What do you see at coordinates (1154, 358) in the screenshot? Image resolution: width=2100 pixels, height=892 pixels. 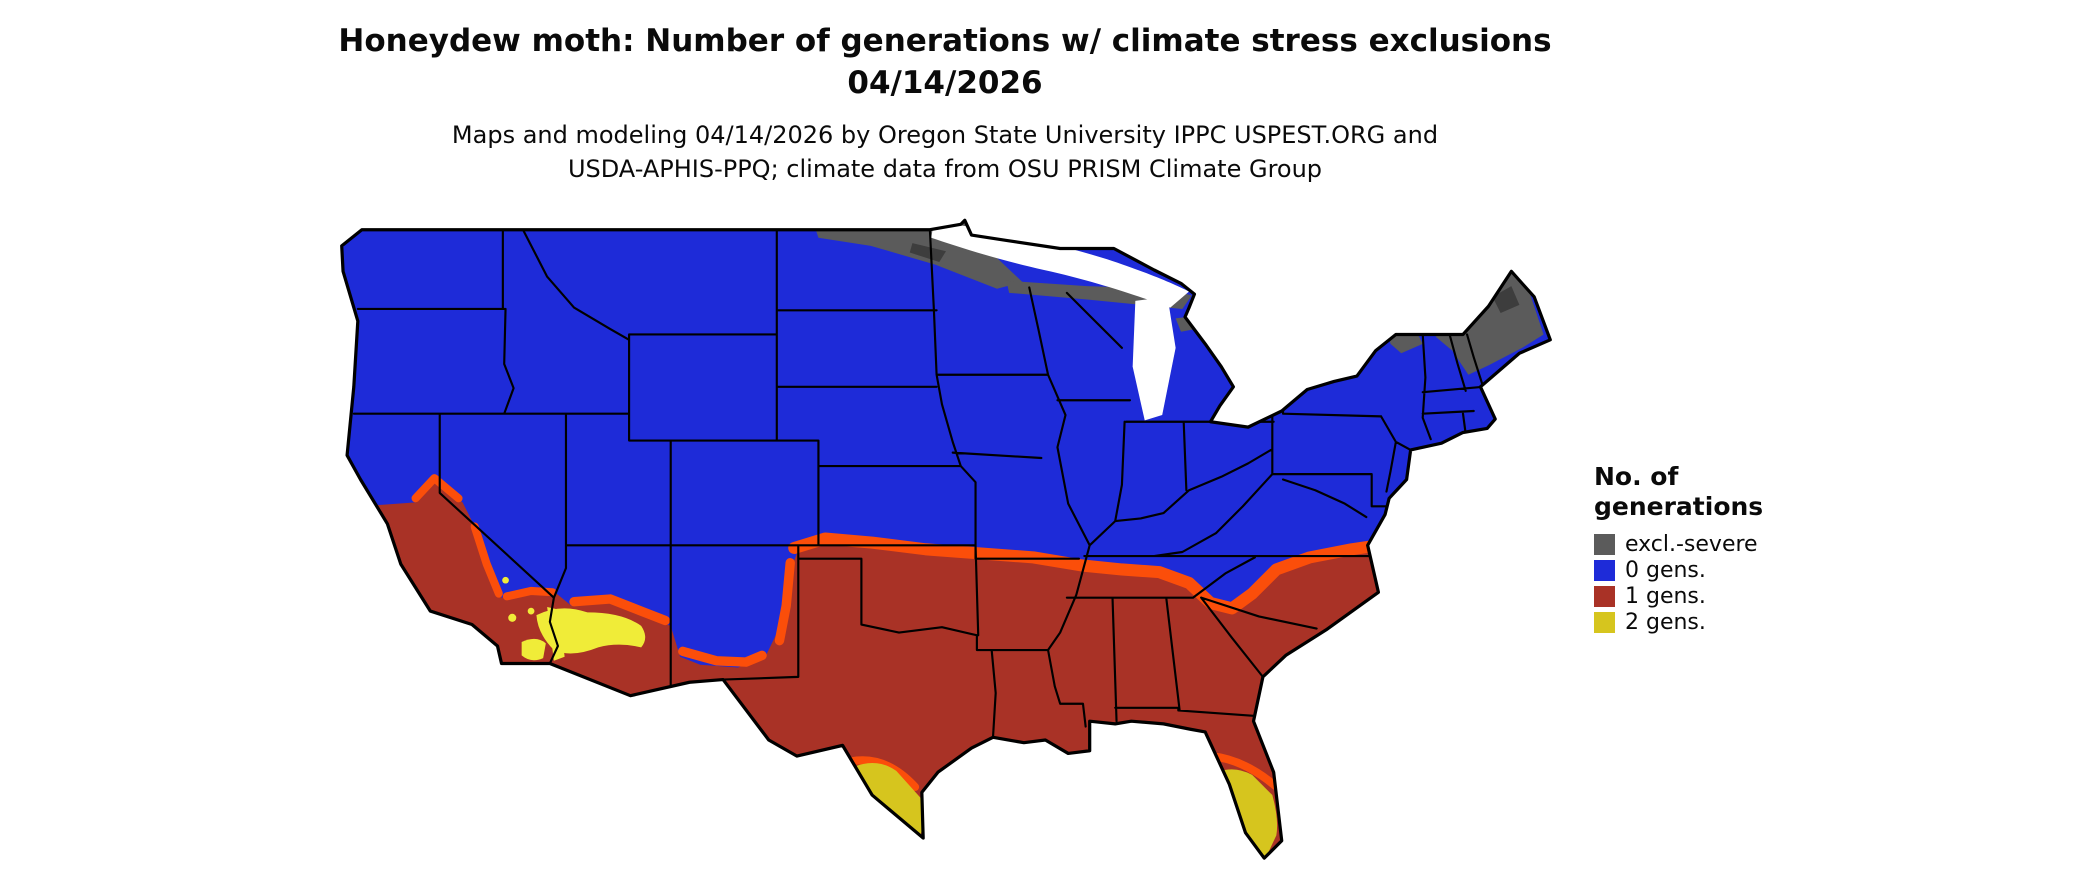 I see `lake-michigan` at bounding box center [1154, 358].